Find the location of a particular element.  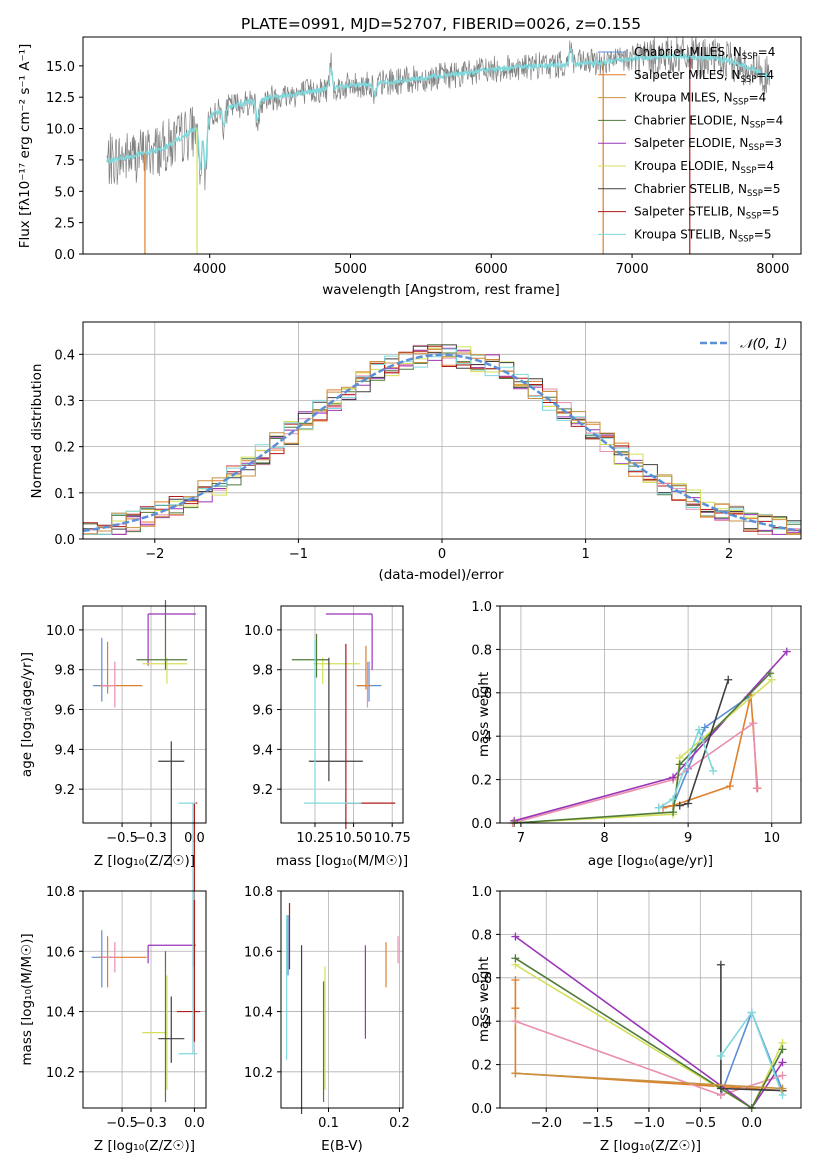

residual-plot-area is located at coordinates (442, 439).